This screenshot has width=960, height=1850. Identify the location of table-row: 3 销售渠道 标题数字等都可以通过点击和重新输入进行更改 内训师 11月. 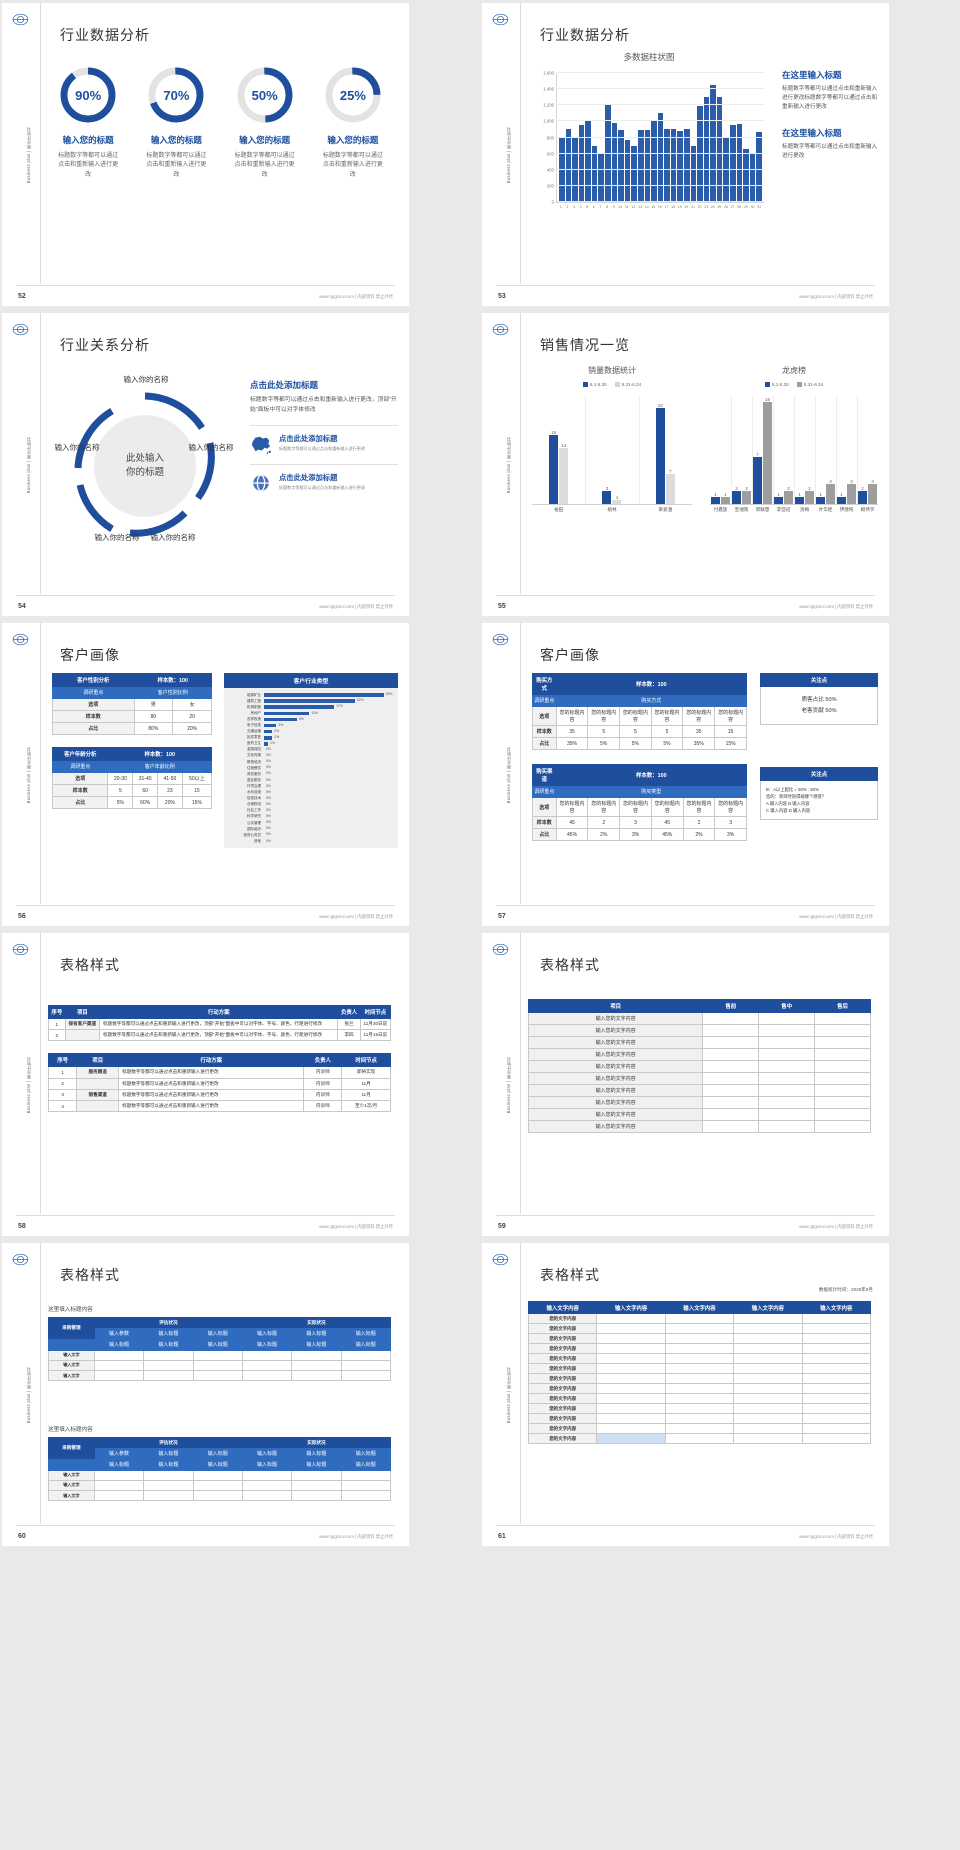
(219, 1094).